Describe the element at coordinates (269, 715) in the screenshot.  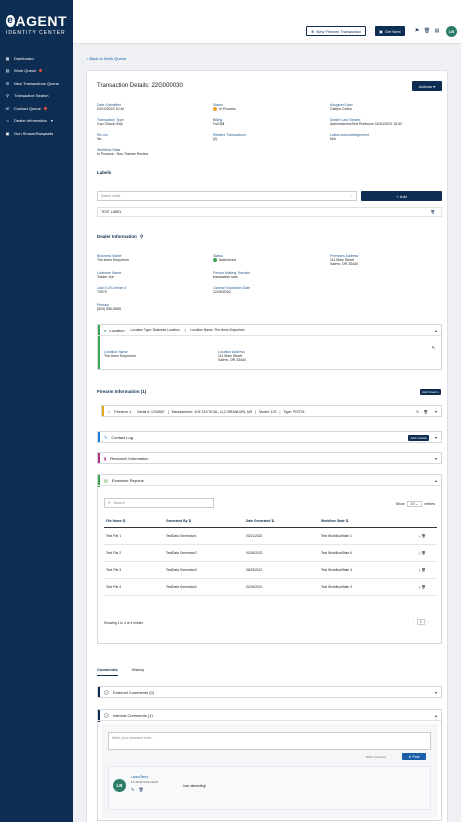
I see `internal-comments-header: 💬 Internal Comments (1) ▴` at that location.